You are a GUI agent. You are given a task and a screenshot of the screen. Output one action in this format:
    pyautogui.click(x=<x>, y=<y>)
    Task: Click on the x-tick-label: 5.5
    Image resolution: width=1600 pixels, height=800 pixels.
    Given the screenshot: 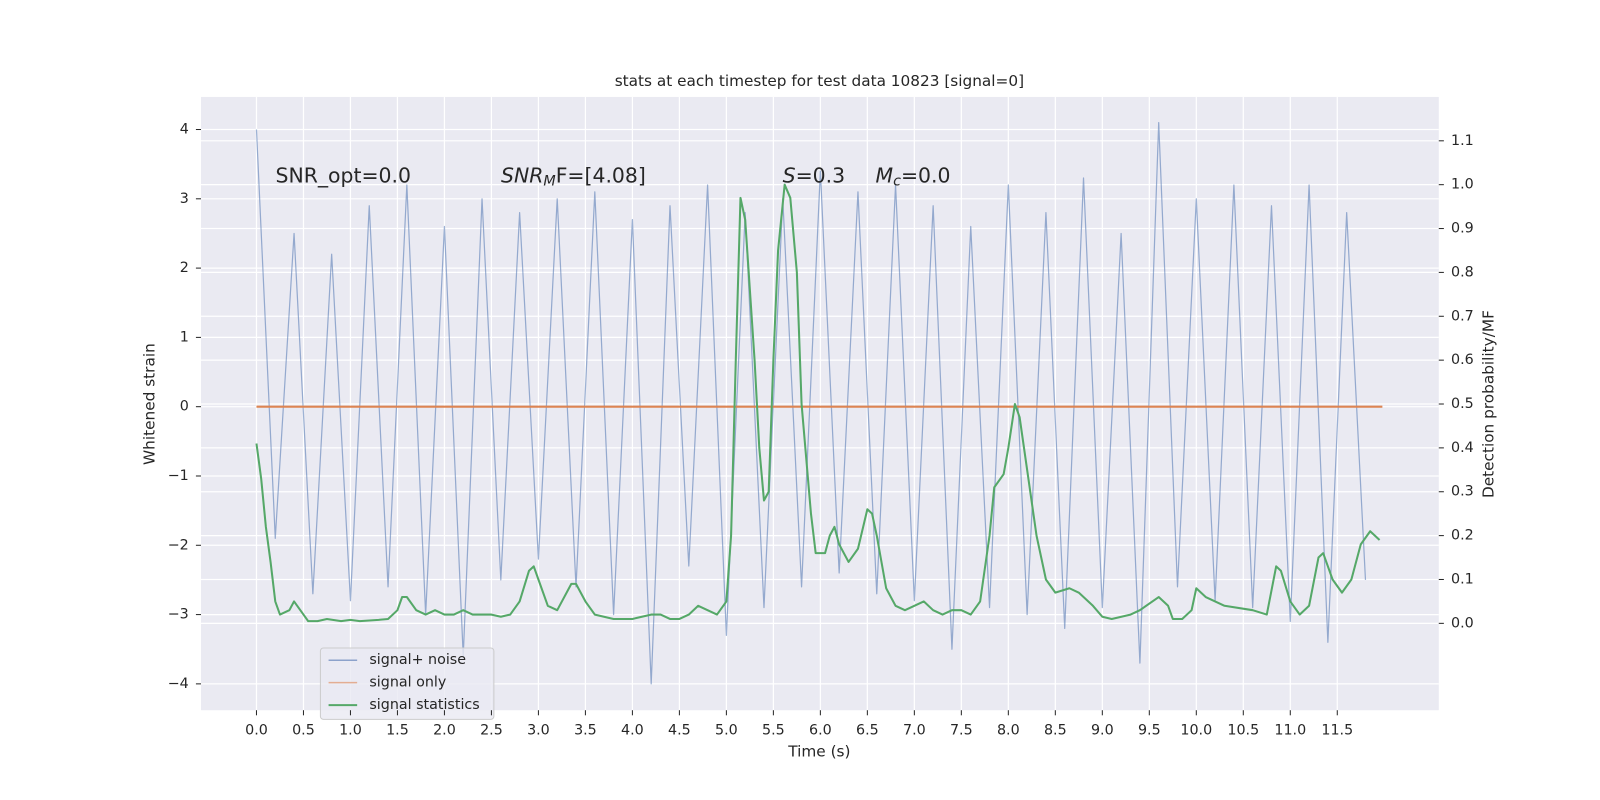 What is the action you would take?
    pyautogui.click(x=773, y=731)
    